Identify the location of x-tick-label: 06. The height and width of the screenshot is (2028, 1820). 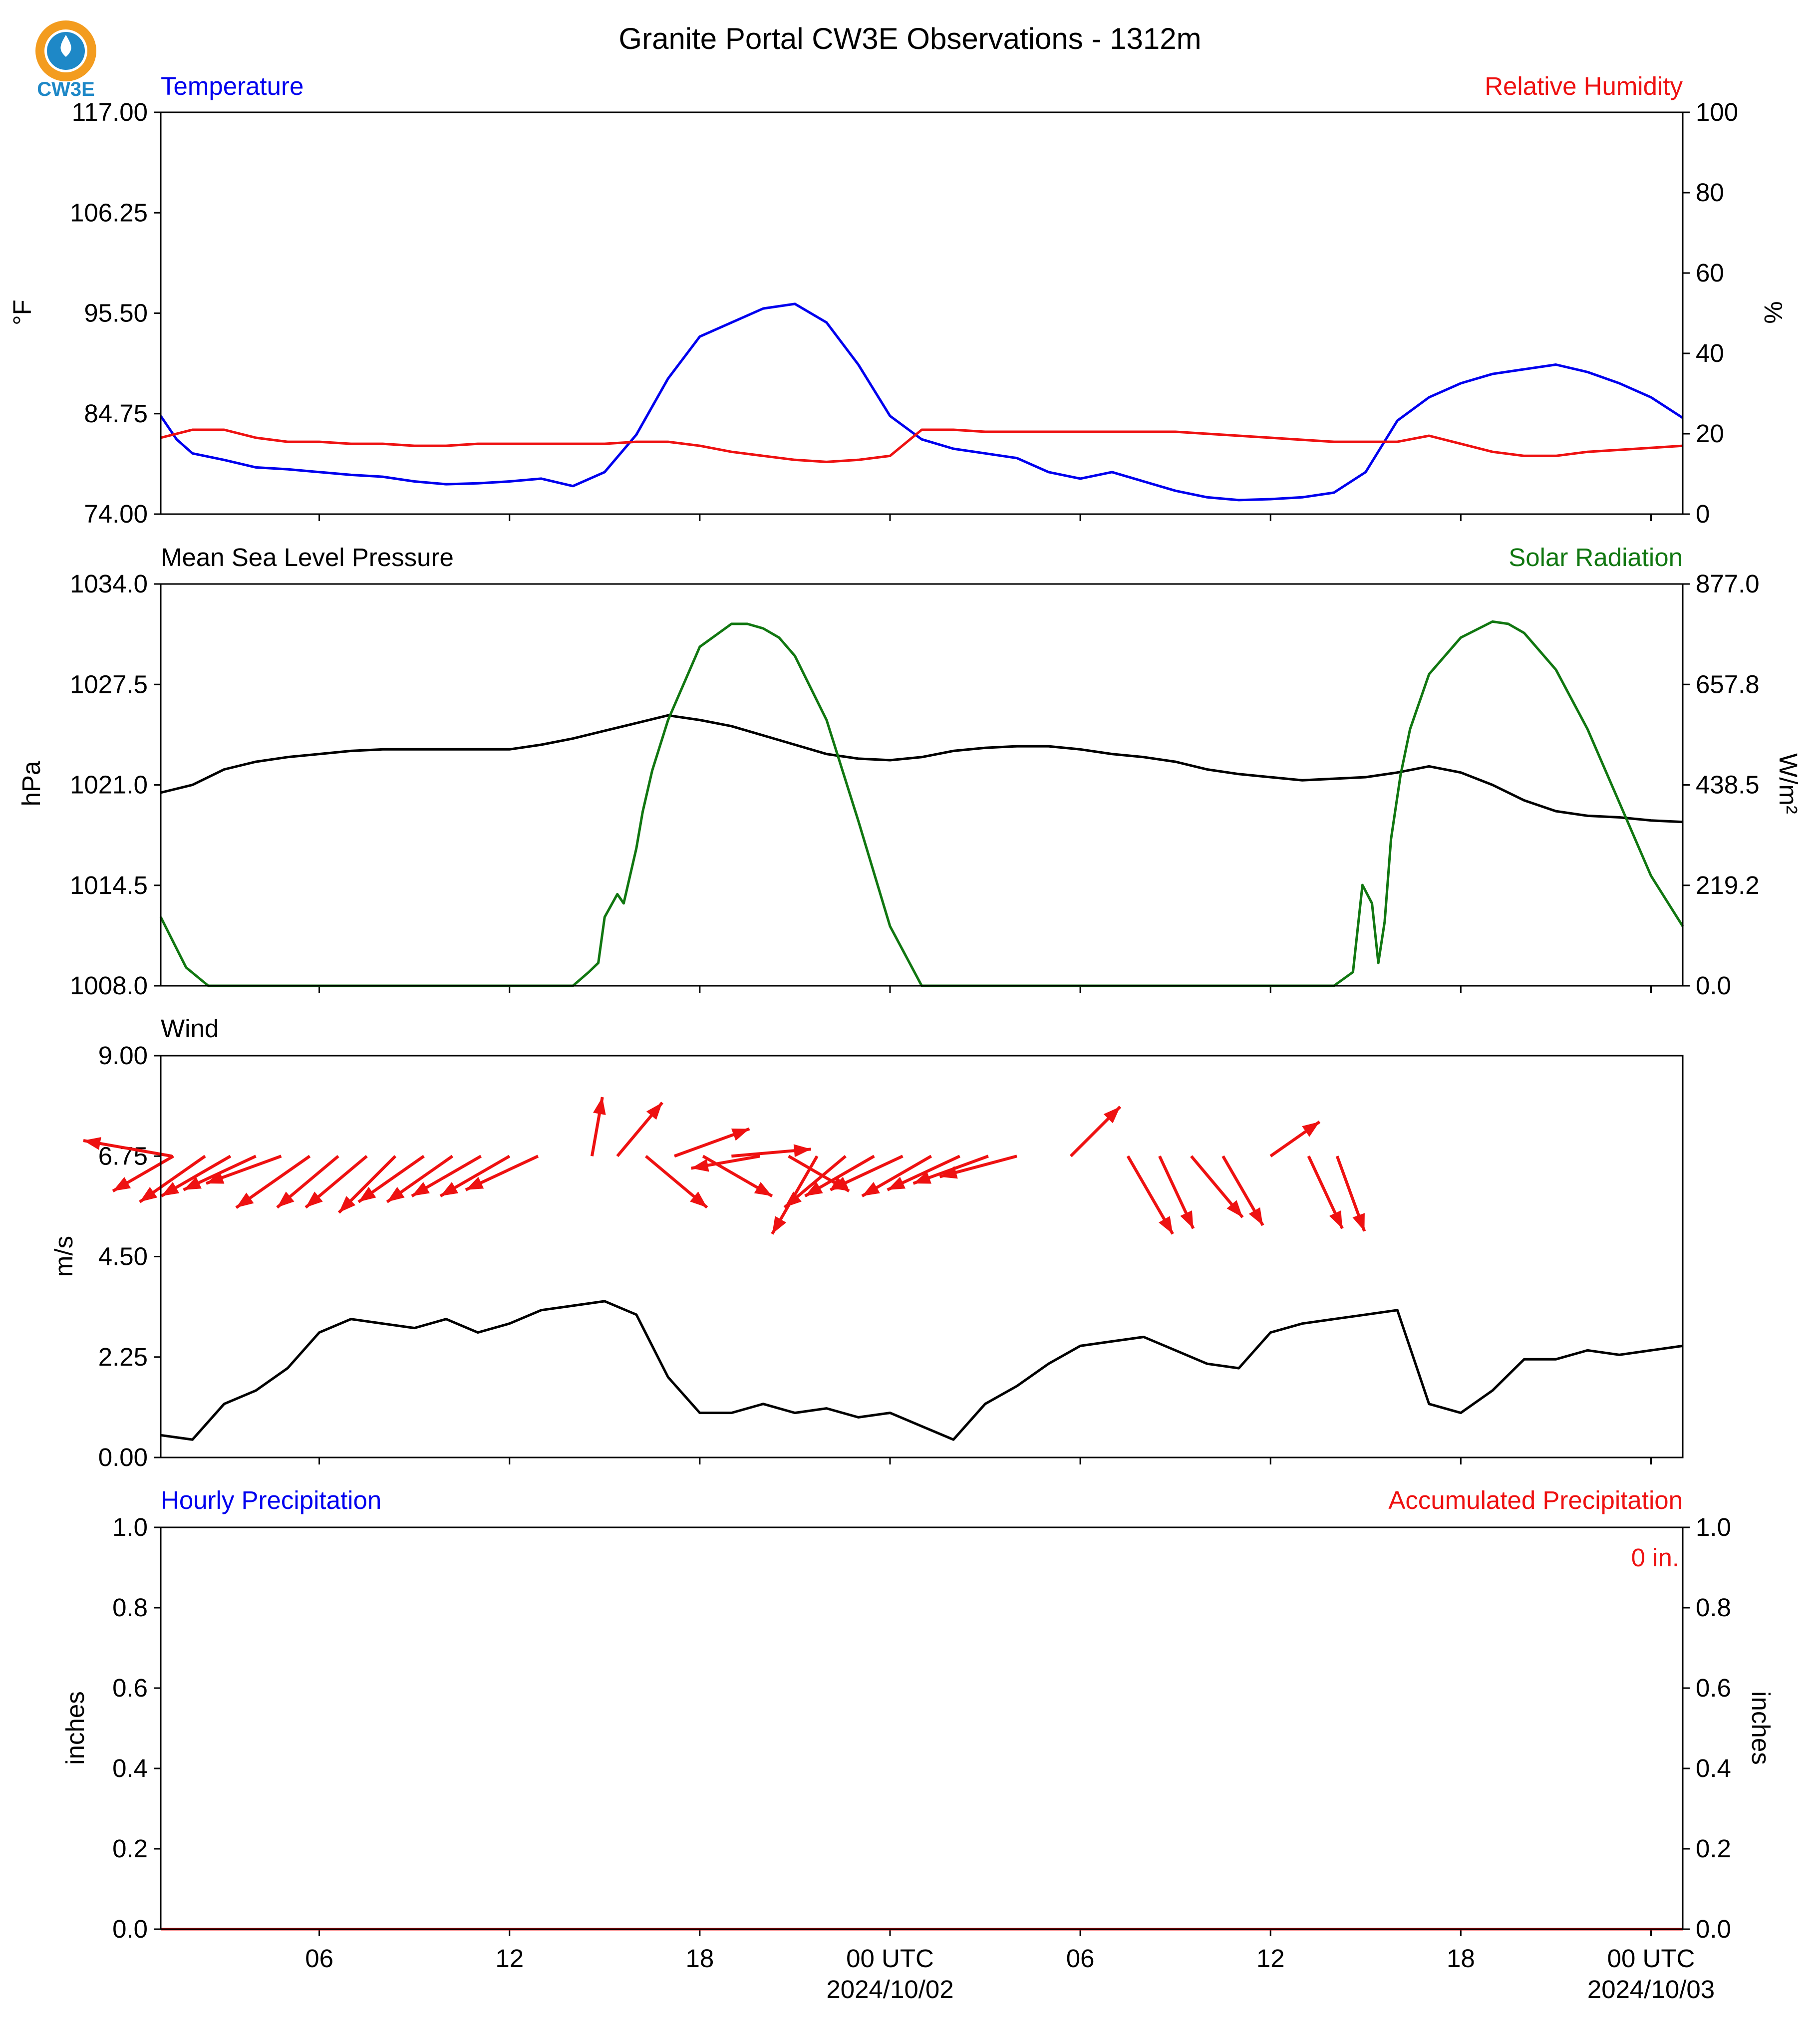
(1080, 1958).